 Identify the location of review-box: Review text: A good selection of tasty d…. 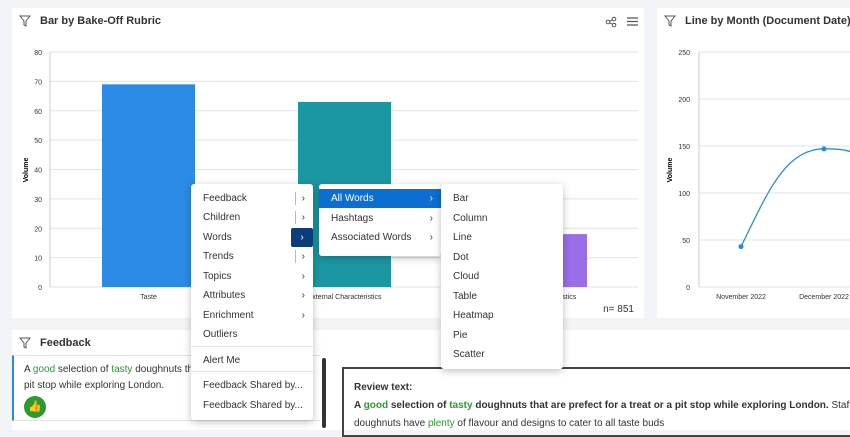
(596, 402).